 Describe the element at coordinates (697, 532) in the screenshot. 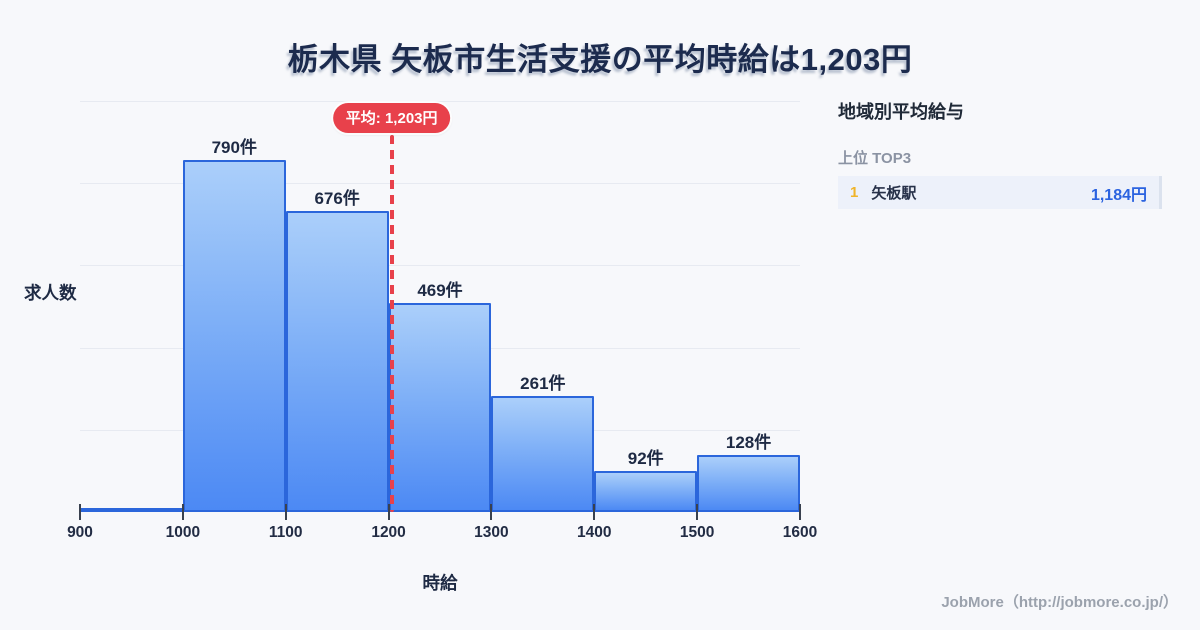

I see `x-axis-tick-label: 1500` at that location.